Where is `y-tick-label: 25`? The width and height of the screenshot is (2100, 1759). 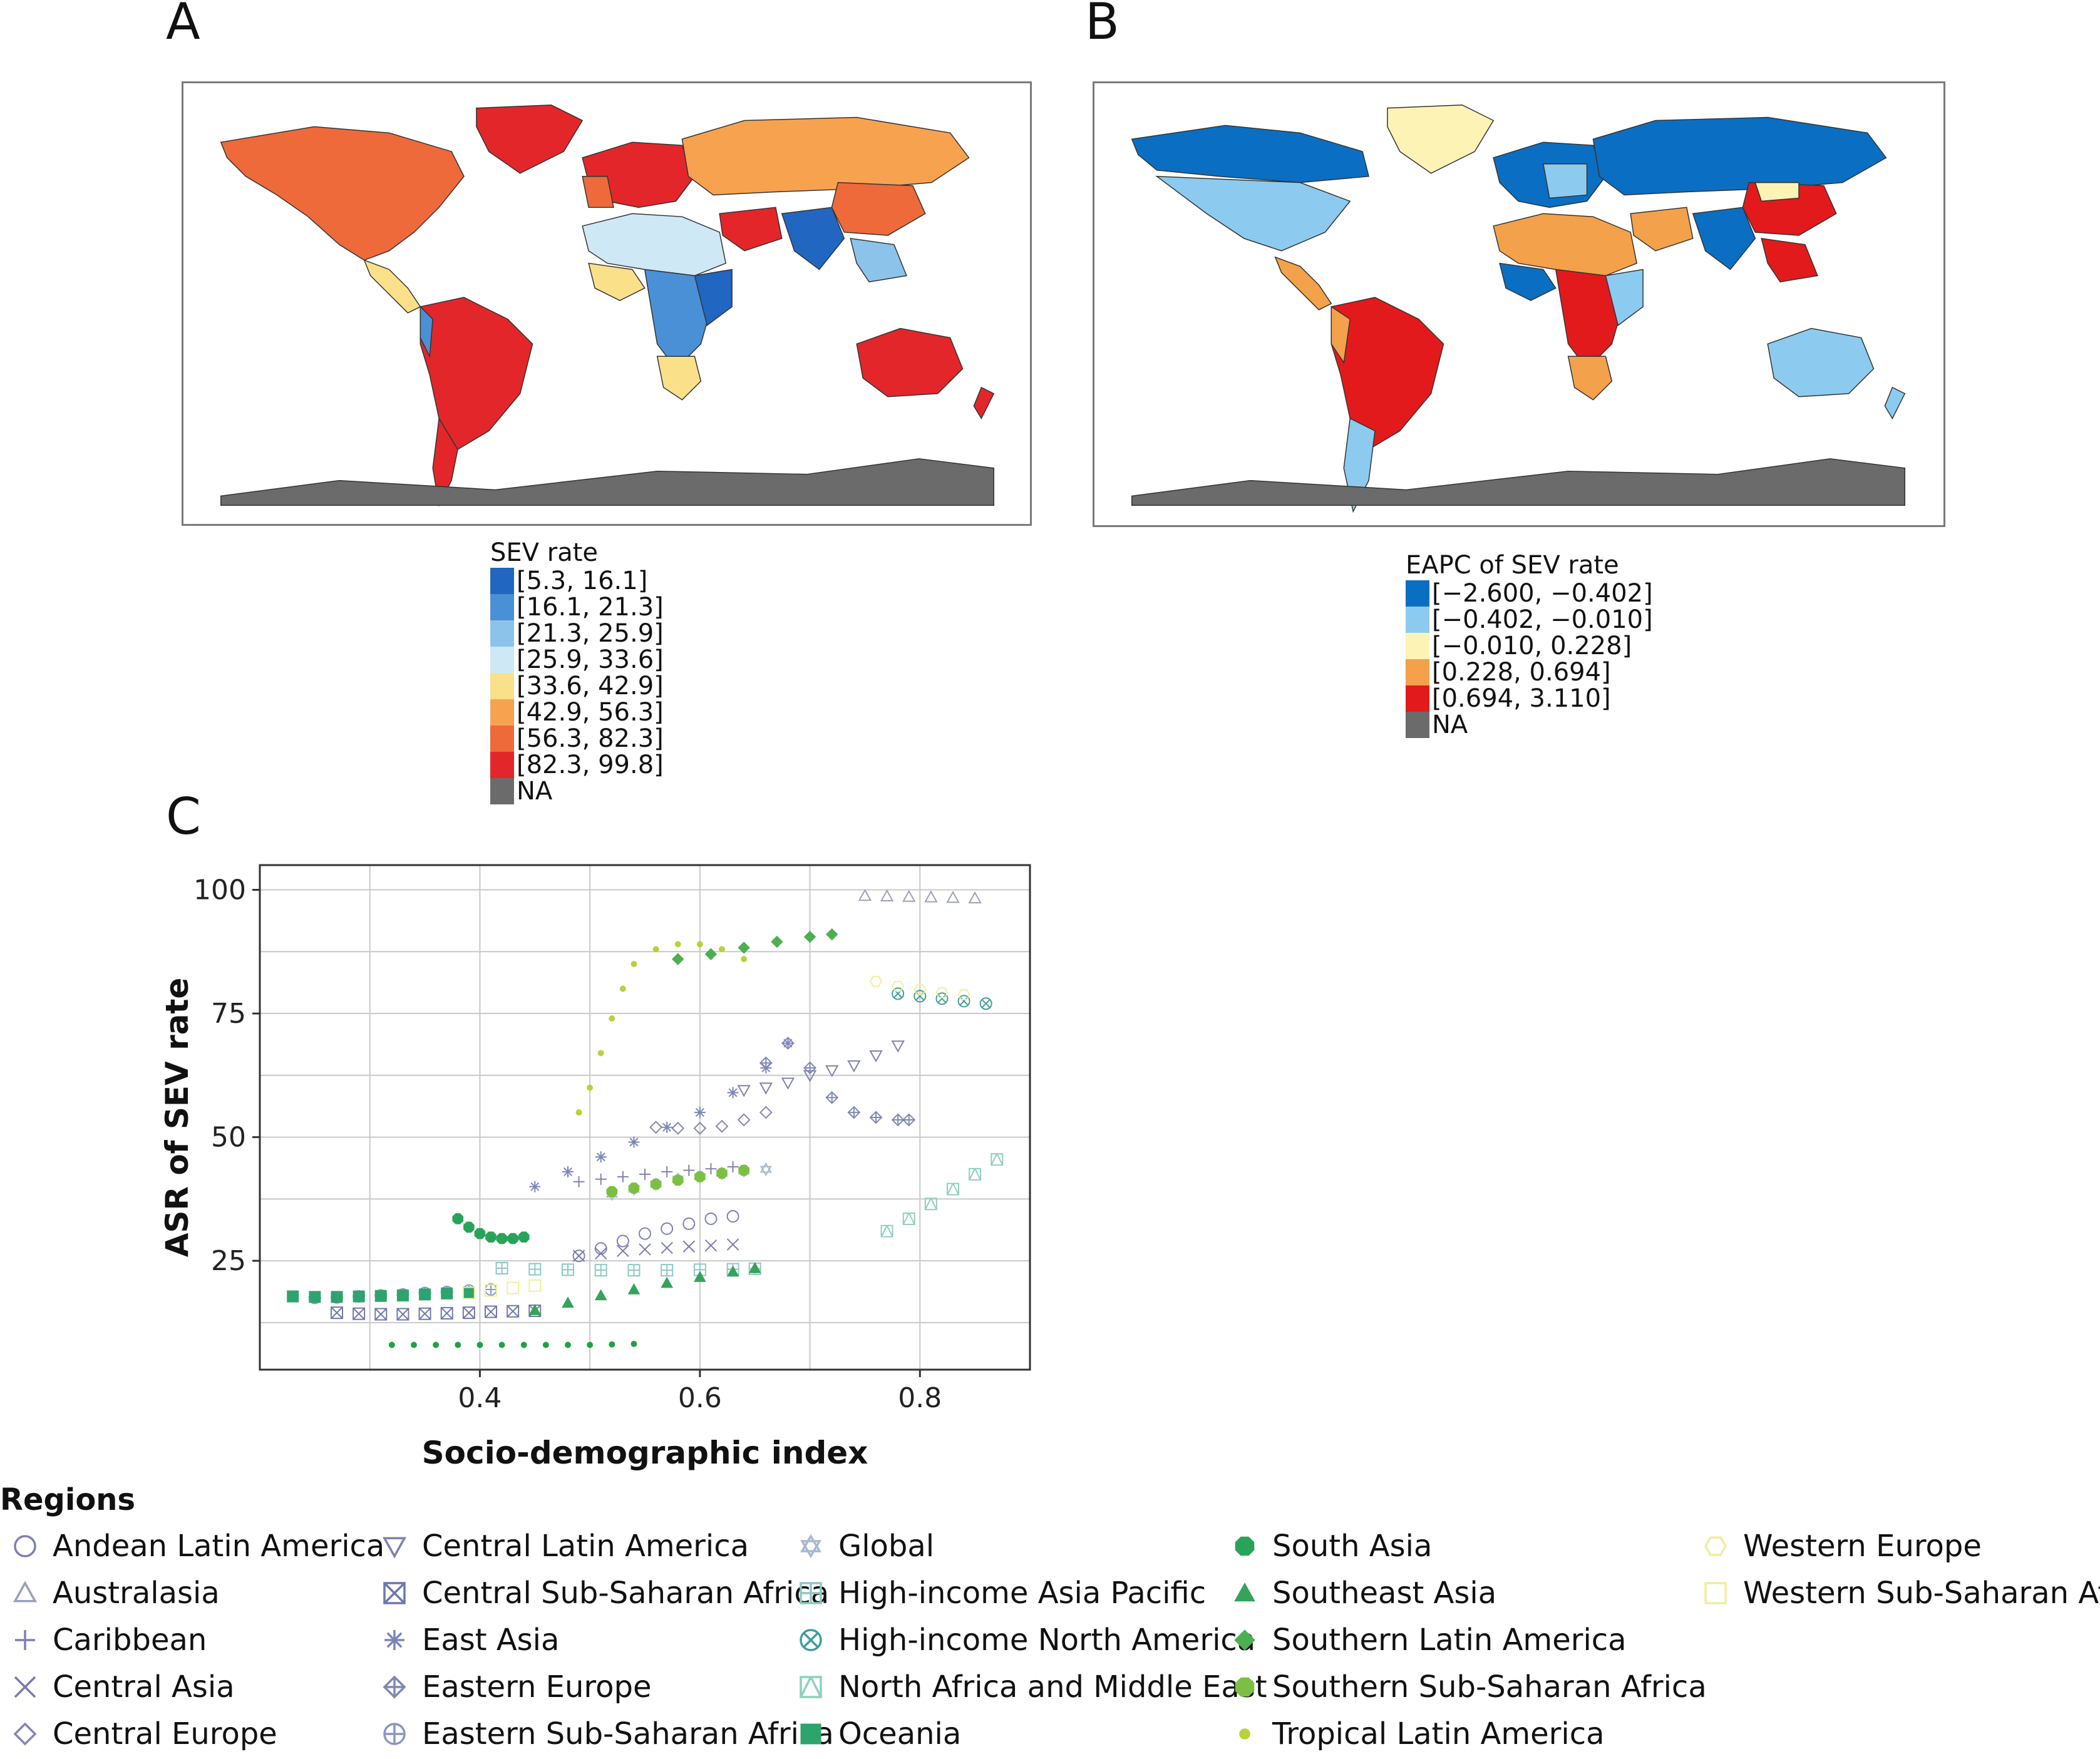
y-tick-label: 25 is located at coordinates (228, 1261).